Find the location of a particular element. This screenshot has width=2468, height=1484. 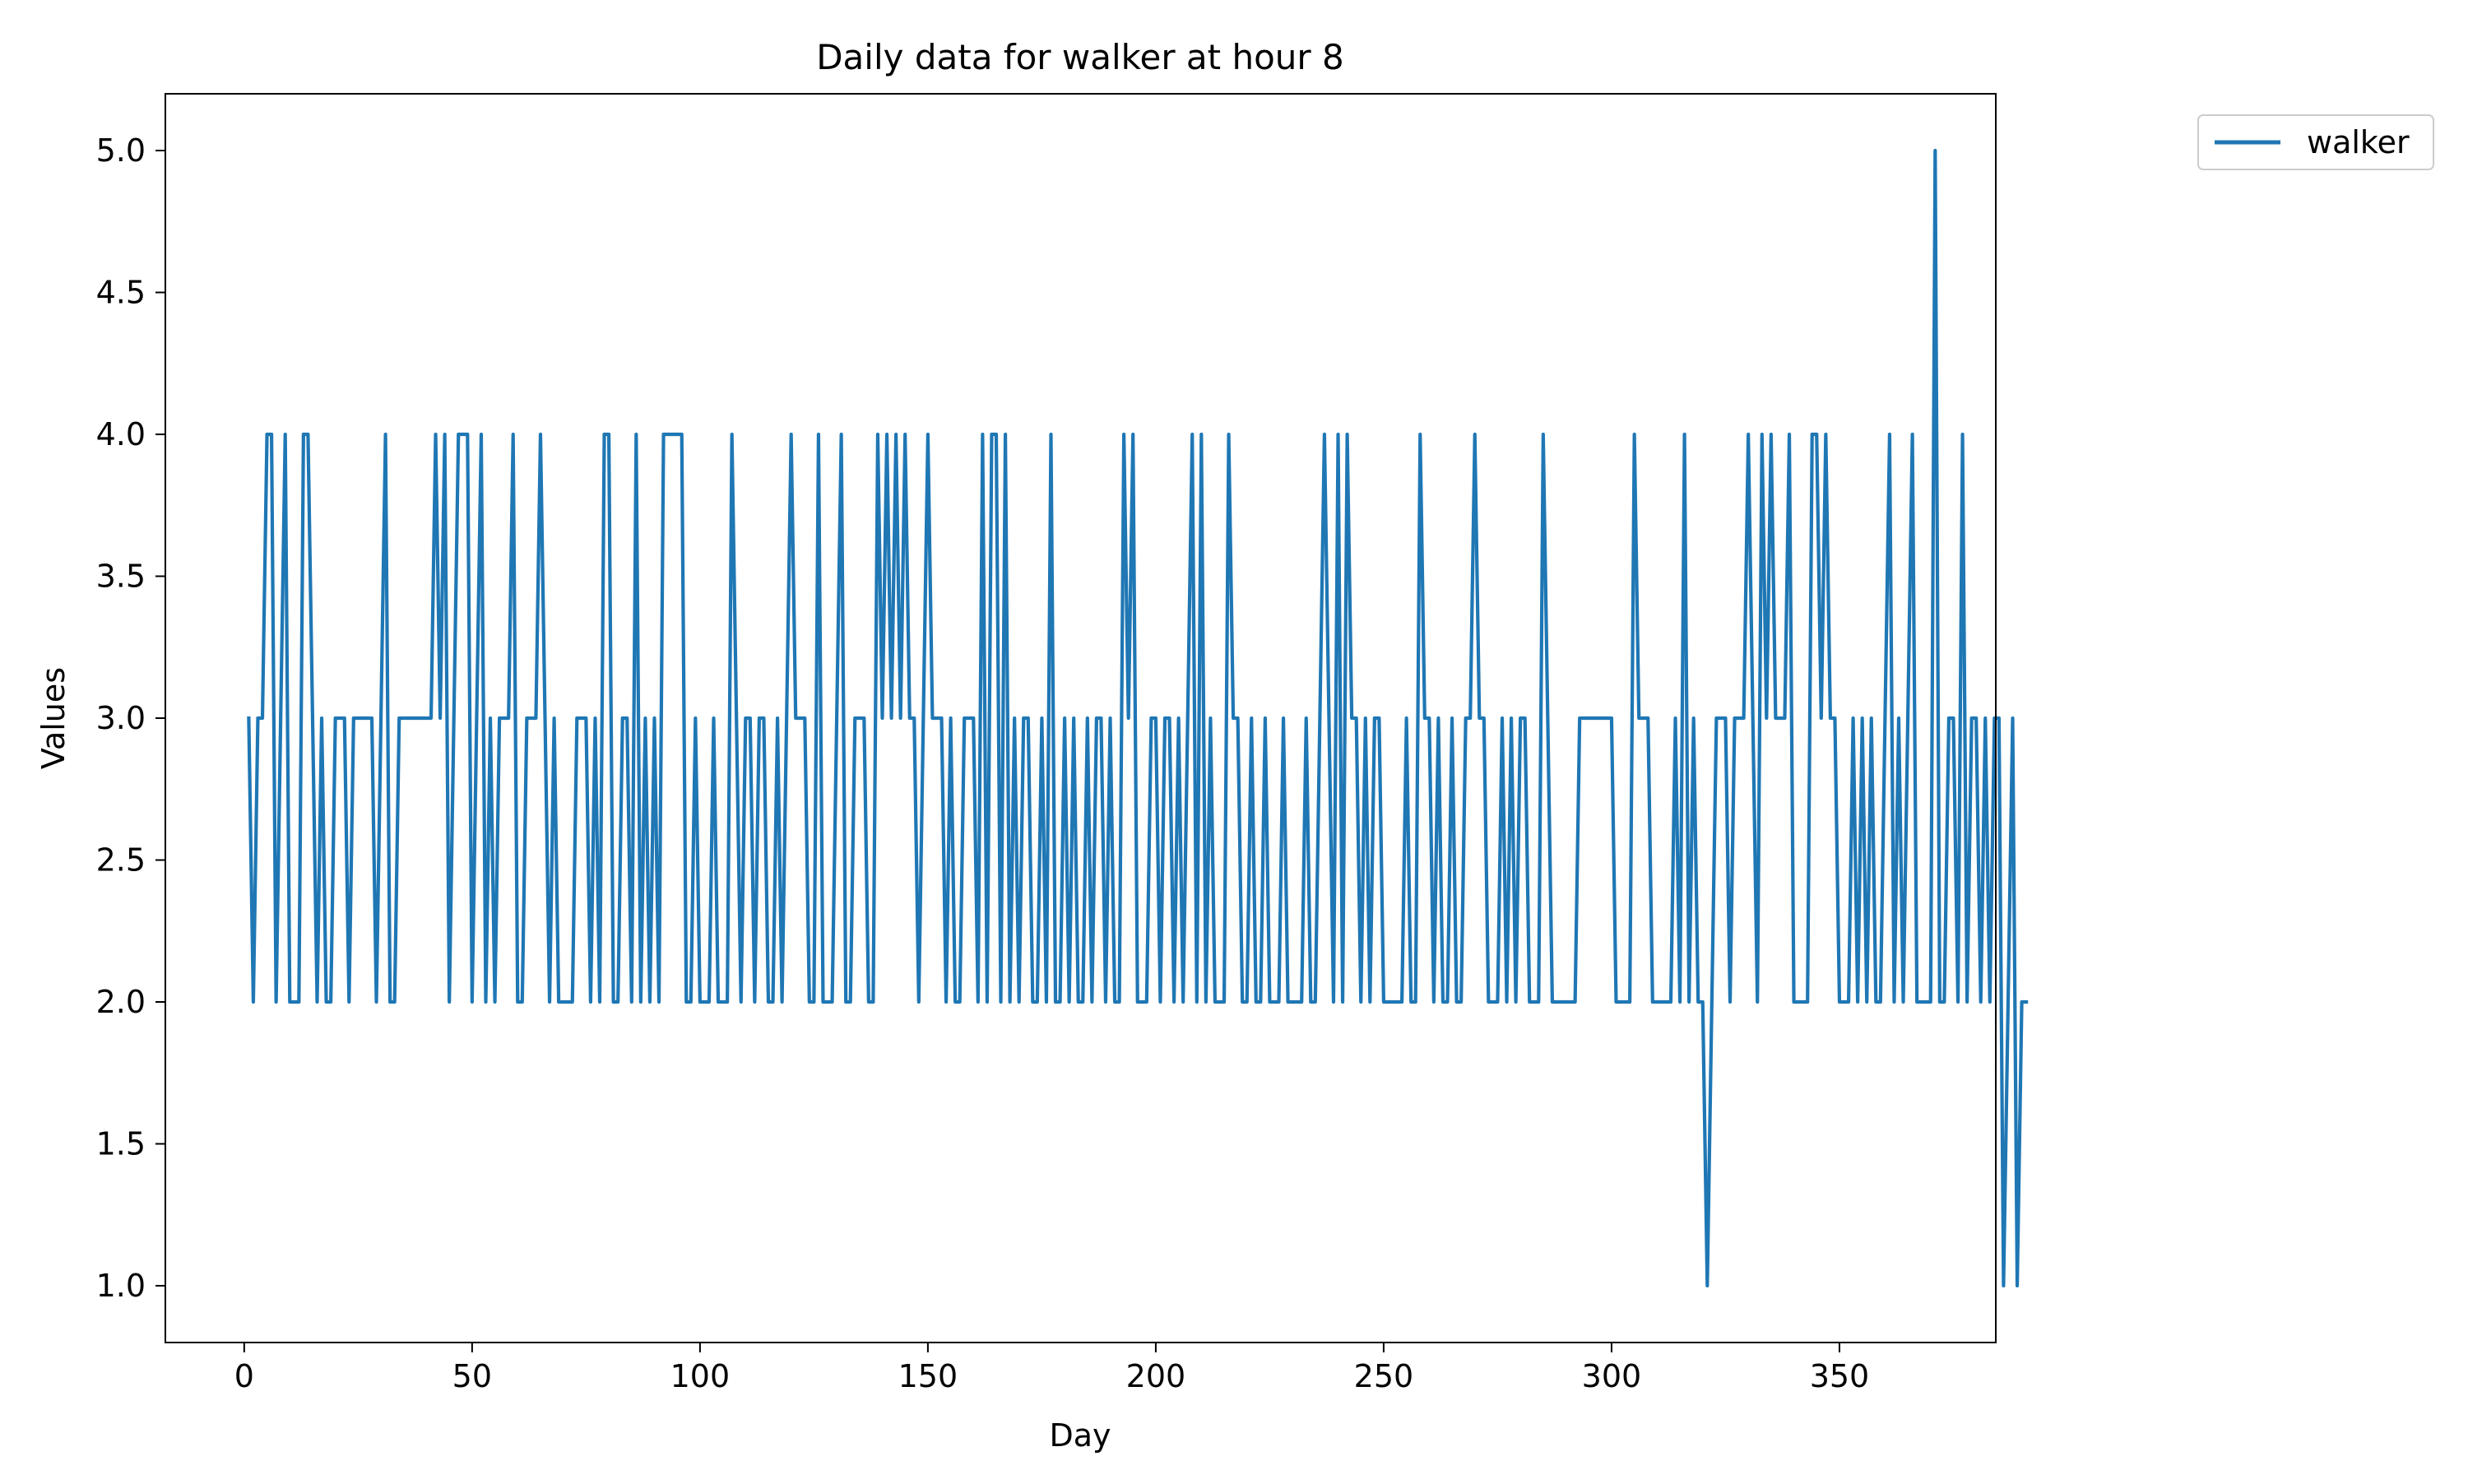

y-tick-label: 5.0 is located at coordinates (121, 150).